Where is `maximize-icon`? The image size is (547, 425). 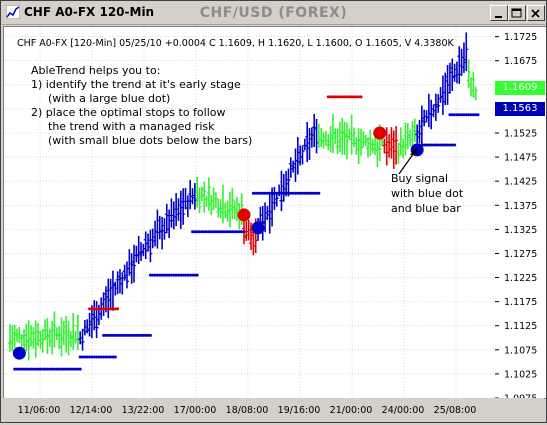
maximize-icon is located at coordinates (516, 13).